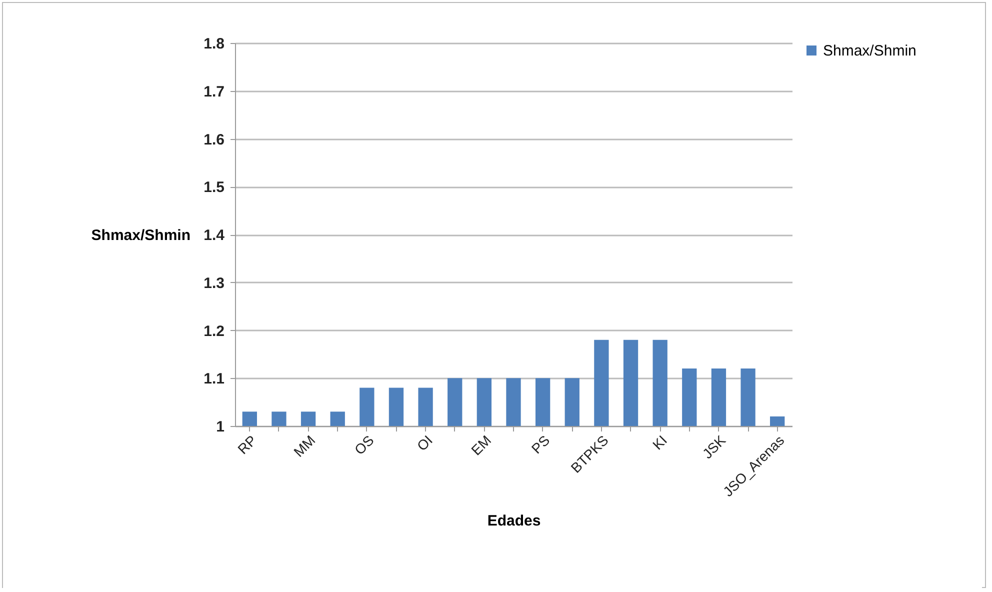 Image resolution: width=992 pixels, height=592 pixels. What do you see at coordinates (540, 444) in the screenshot?
I see `x-tick-label: PS` at bounding box center [540, 444].